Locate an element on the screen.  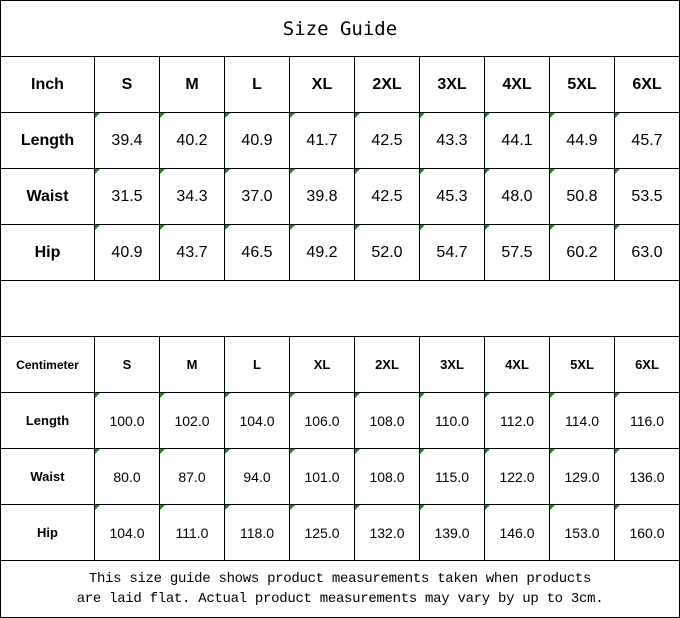
row-label-text: Hip is located at coordinates (47, 532).